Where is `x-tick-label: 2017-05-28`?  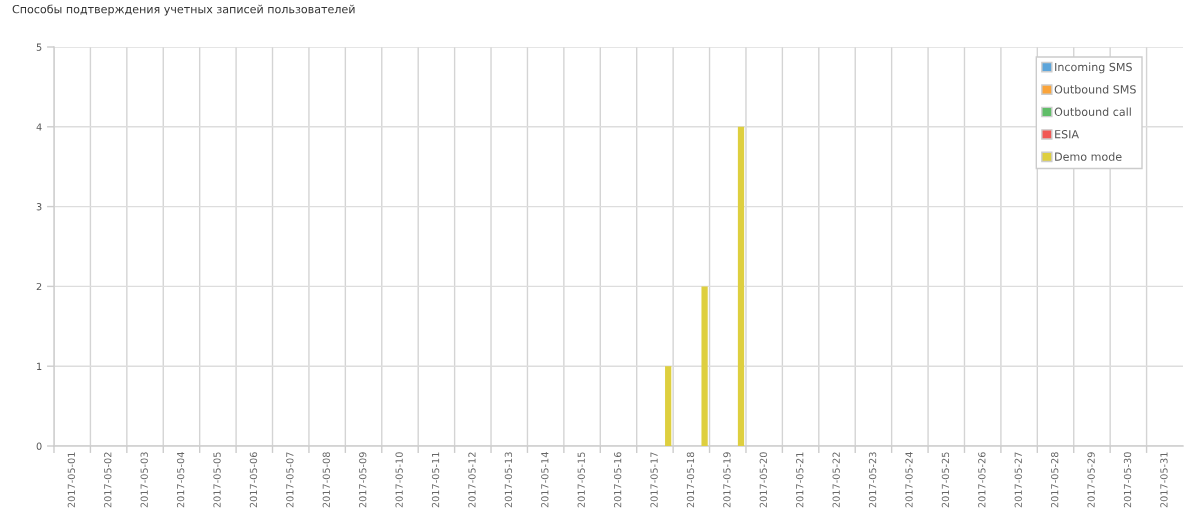
x-tick-label: 2017-05-28 is located at coordinates (1055, 480).